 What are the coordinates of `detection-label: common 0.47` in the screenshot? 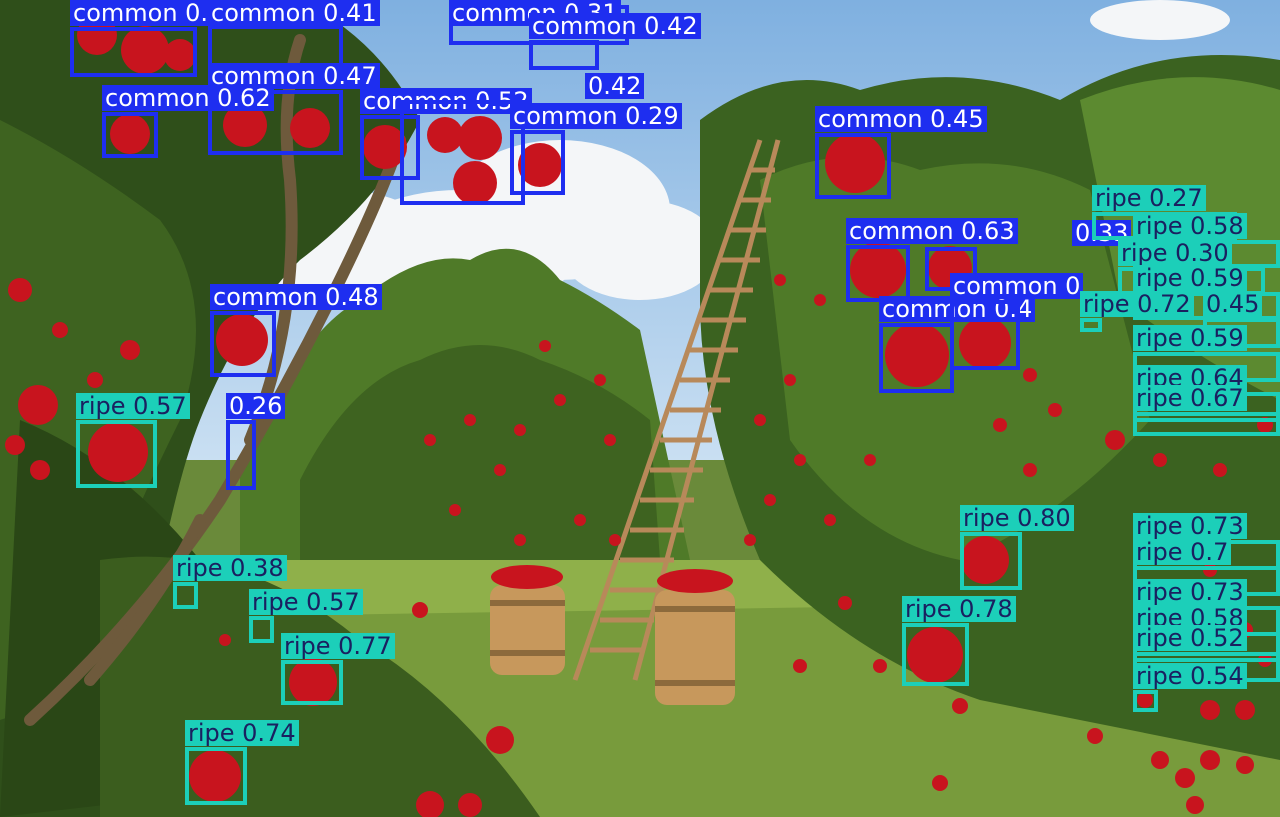 It's located at (294, 76).